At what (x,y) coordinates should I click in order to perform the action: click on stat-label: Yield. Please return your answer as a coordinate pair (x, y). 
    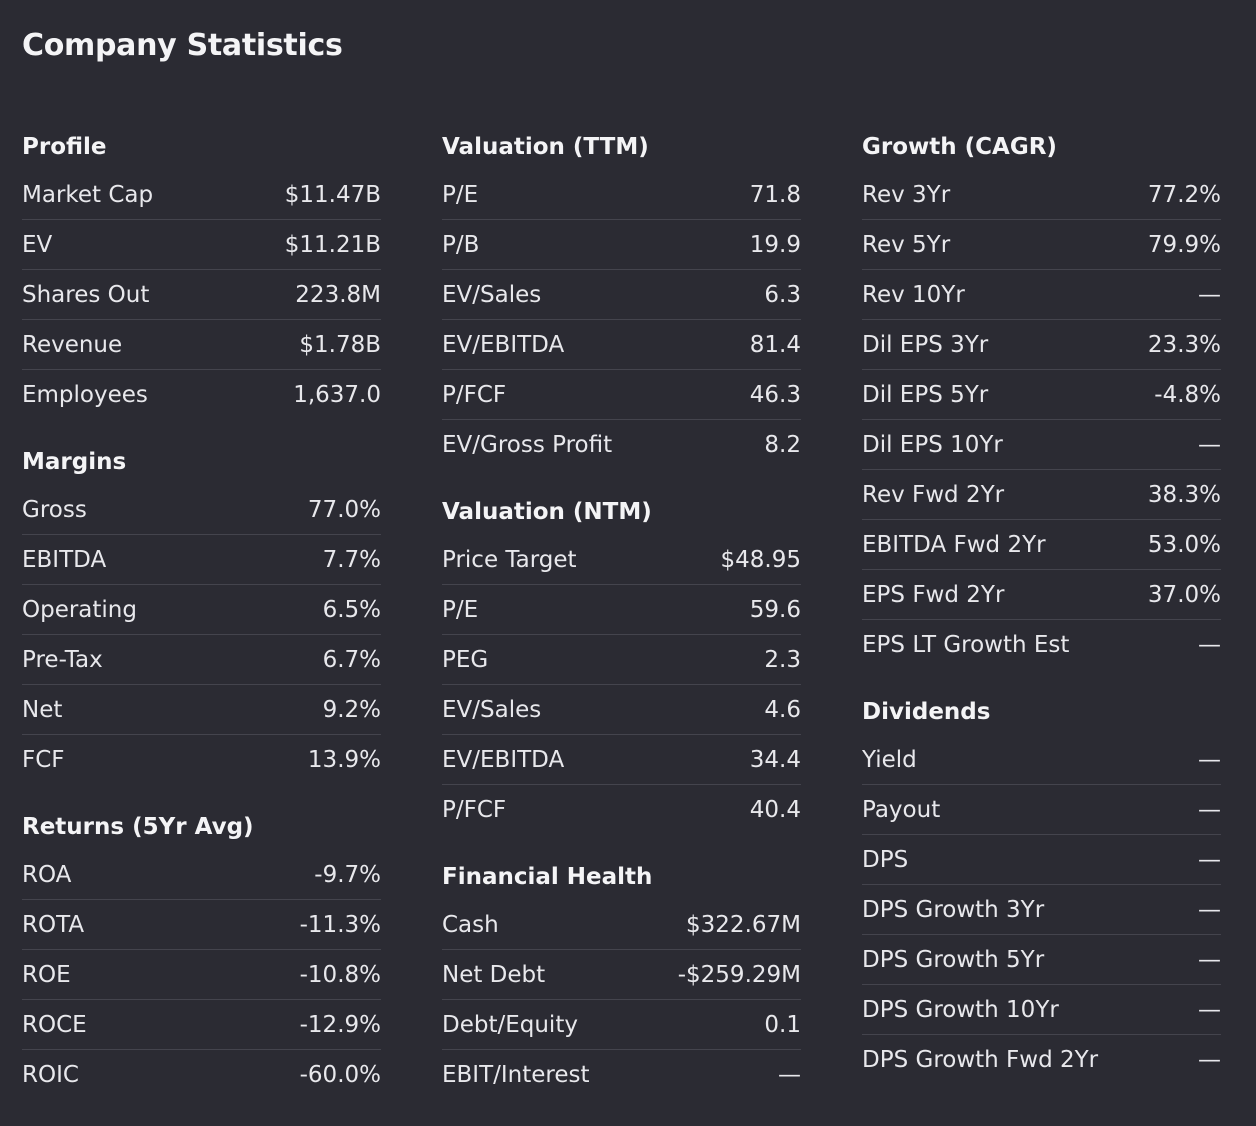
    Looking at the image, I should click on (889, 759).